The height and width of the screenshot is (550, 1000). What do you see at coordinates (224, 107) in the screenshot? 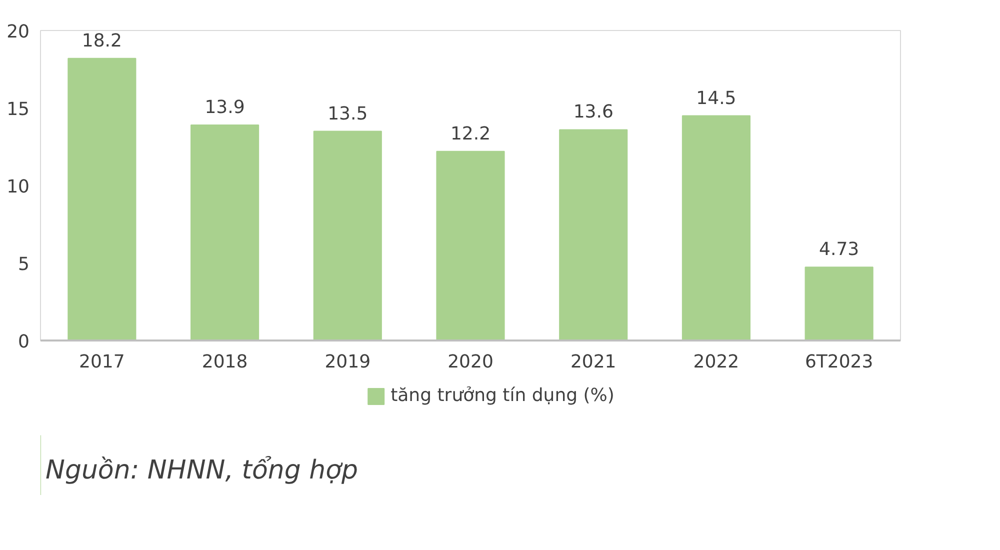
I see `data-label: 13.9` at bounding box center [224, 107].